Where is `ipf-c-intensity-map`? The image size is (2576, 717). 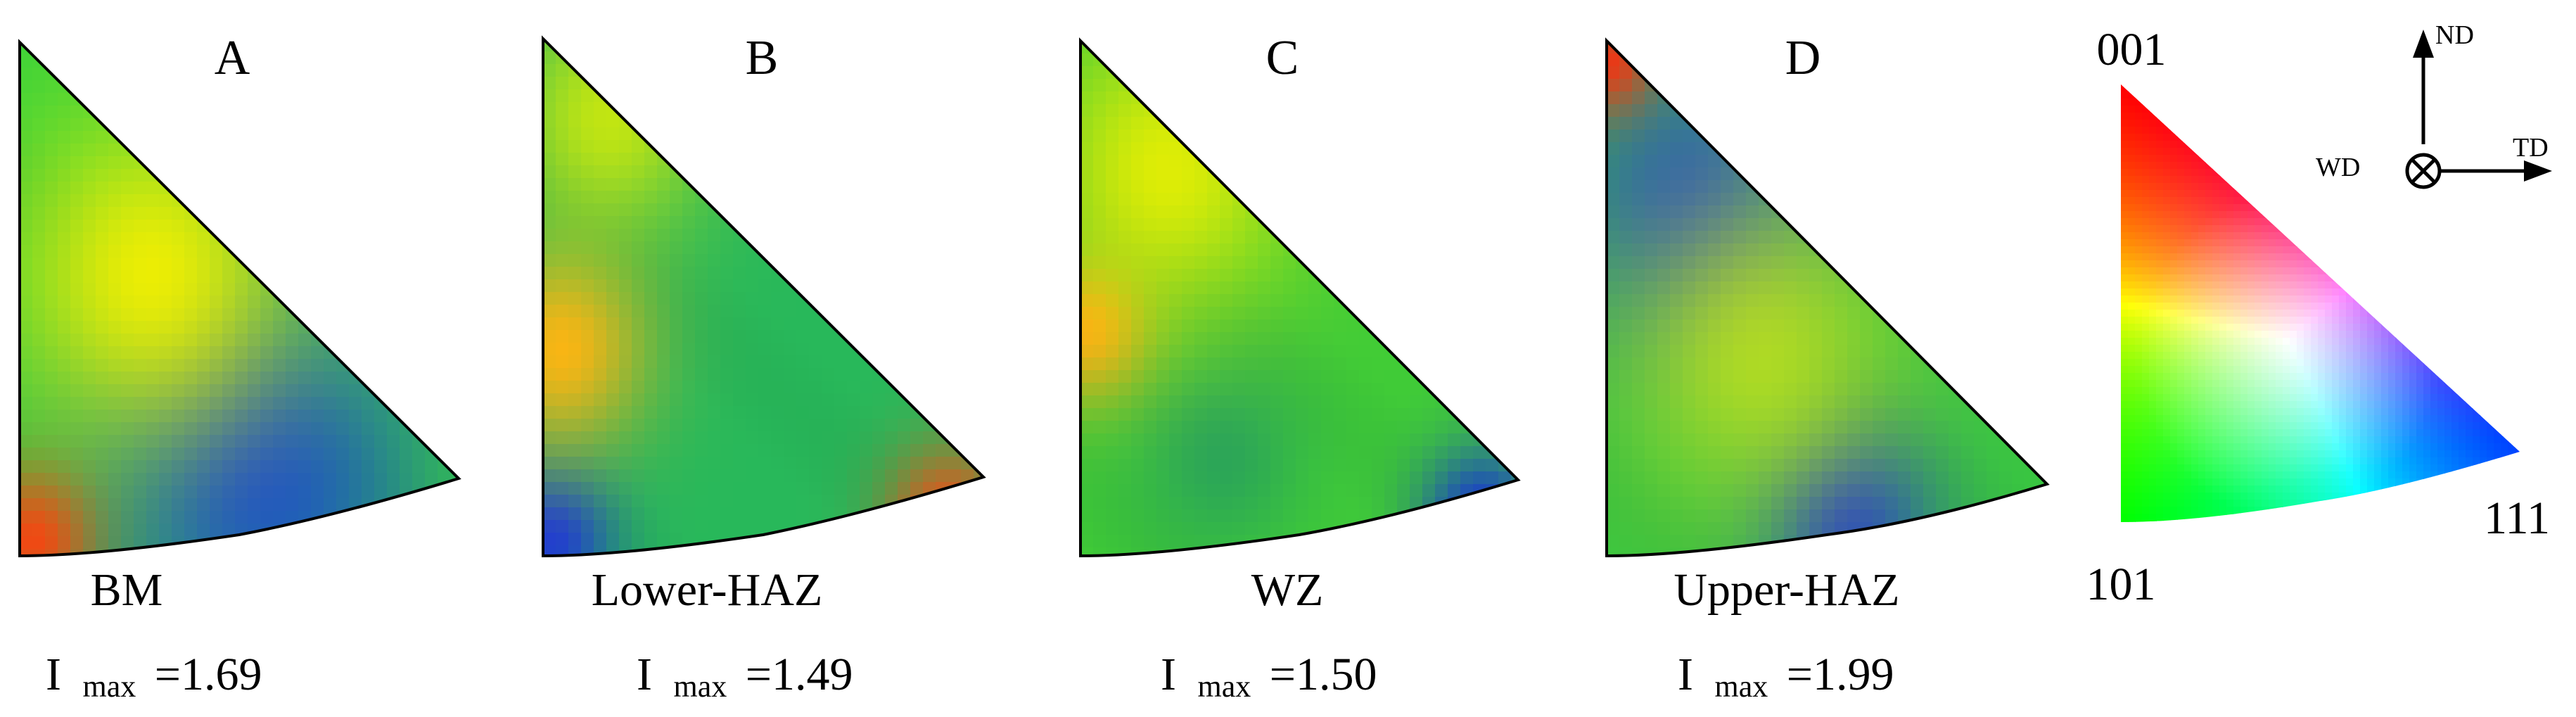
ipf-c-intensity-map is located at coordinates (1299, 298).